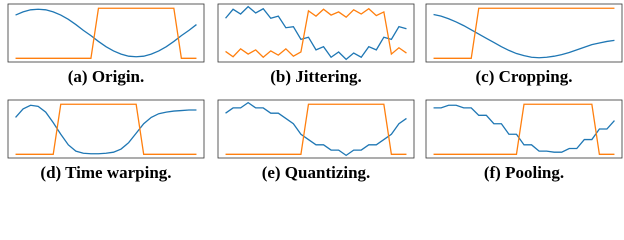 Image resolution: width=624 pixels, height=240 pixels. What do you see at coordinates (316, 172) in the screenshot?
I see `caption: (e) Quantizing.` at bounding box center [316, 172].